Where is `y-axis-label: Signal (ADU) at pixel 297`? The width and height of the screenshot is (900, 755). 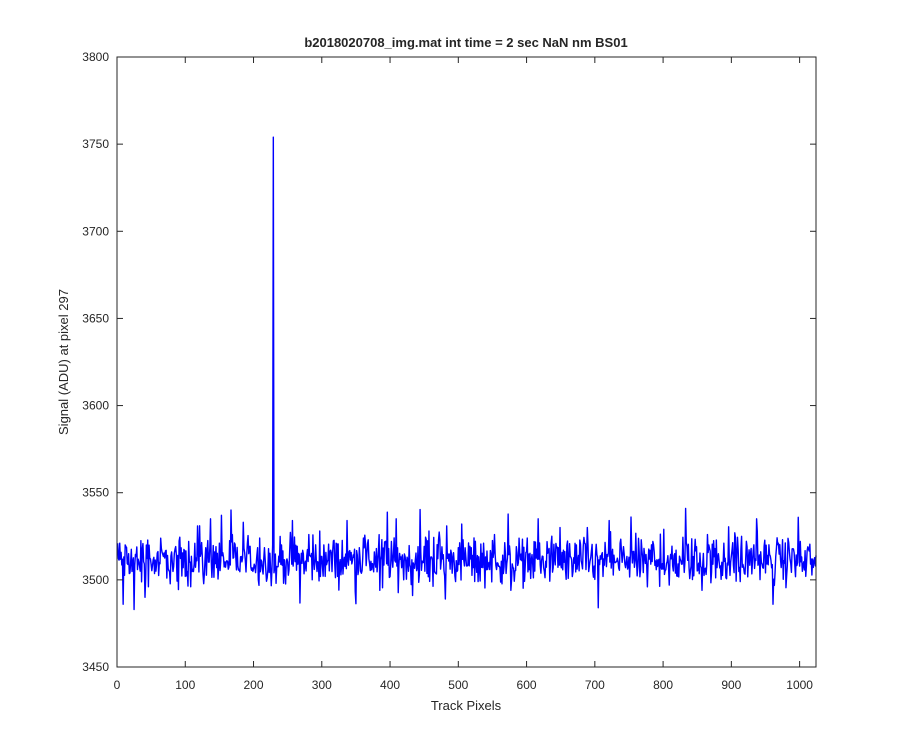
y-axis-label: Signal (ADU) at pixel 297 is located at coordinates (63, 362).